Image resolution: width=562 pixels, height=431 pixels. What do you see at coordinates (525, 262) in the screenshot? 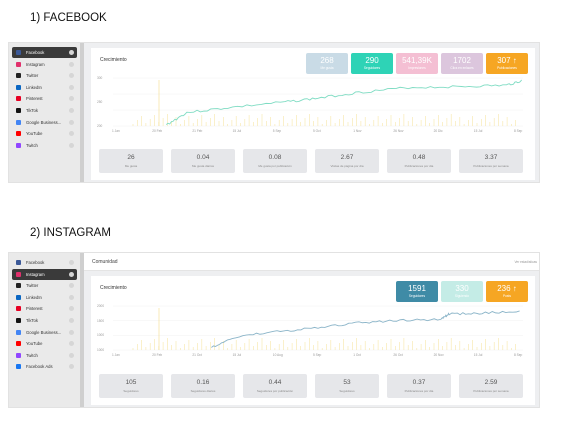
I see `header-link: Ver estadísticas` at bounding box center [525, 262].